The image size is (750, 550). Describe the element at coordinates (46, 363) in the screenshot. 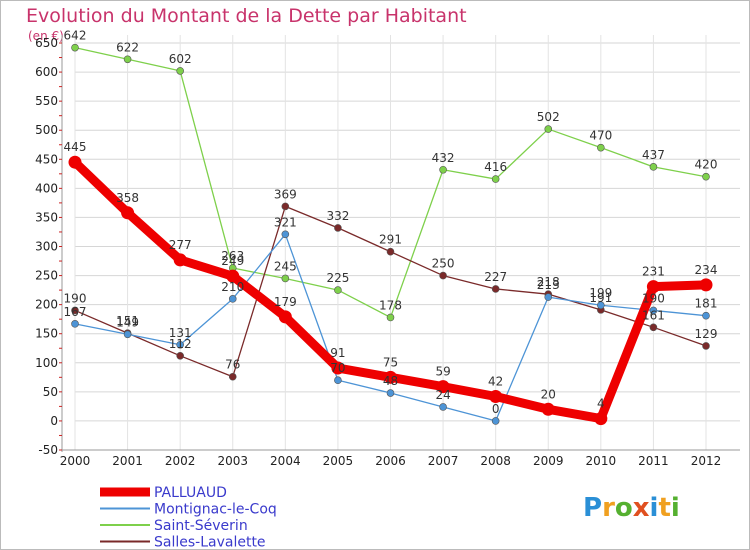

I see `y-tick-label: 100` at that location.